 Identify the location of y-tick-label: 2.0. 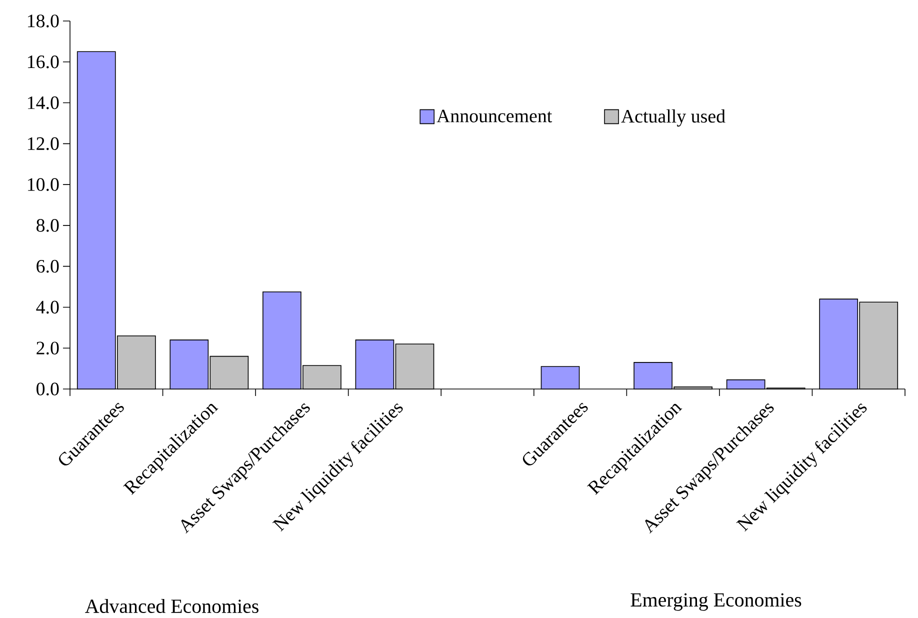
(47, 348).